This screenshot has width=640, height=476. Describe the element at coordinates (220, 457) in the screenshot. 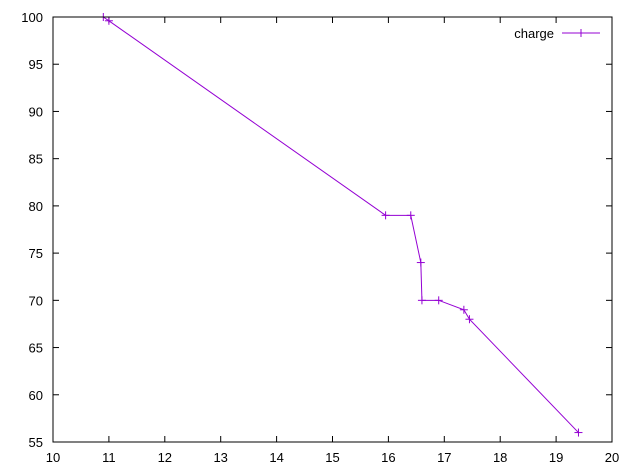

I see `x-tick-label: 13` at that location.